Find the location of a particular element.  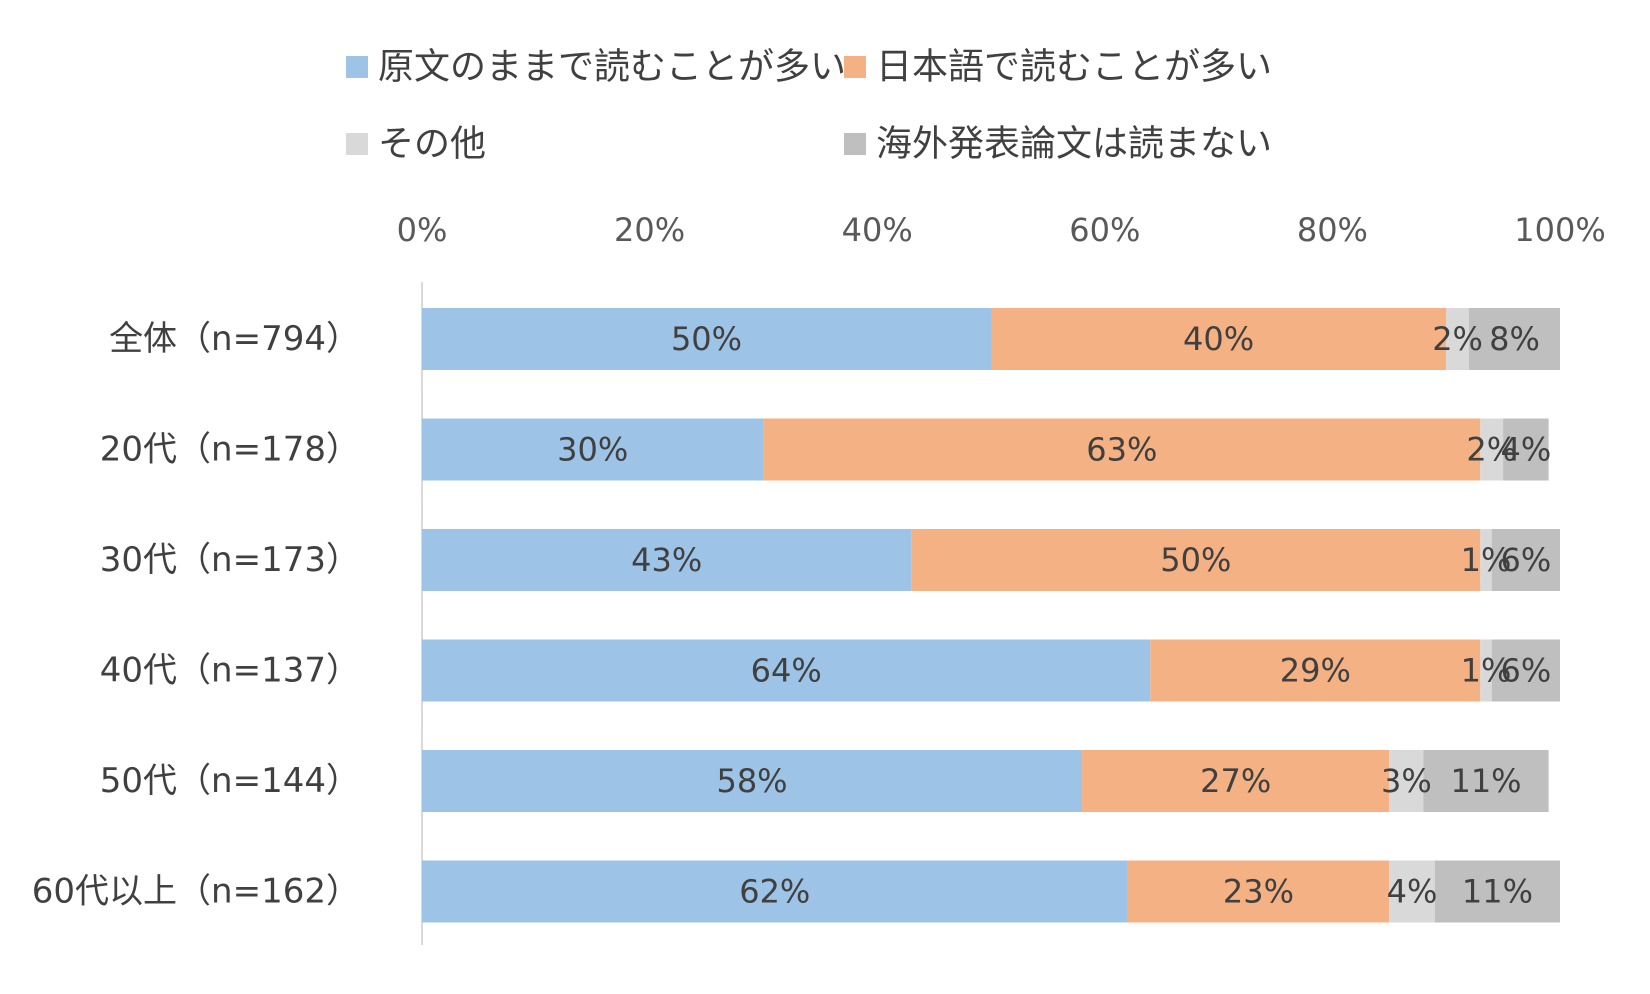

data-label-5-series-3: 3% is located at coordinates (1406, 781).